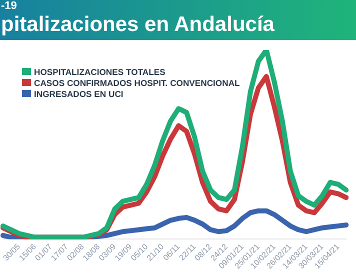 Image resolution: width=356 pixels, height=274 pixels. What do you see at coordinates (136, 83) in the screenshot?
I see `legend-label: CASOS CONFIRMADOS HOSPIT. CONVENCIONAL` at bounding box center [136, 83].